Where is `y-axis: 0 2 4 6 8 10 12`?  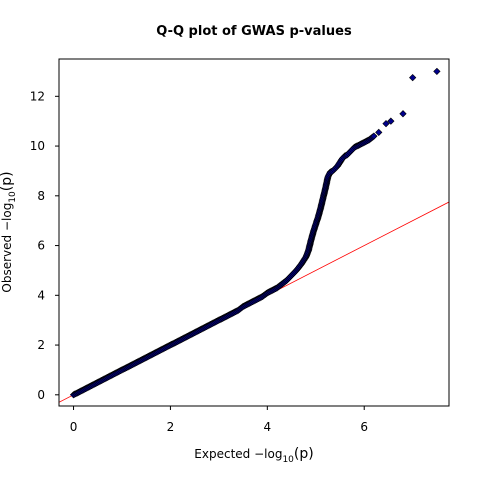
y-axis: 0 2 4 6 8 10 12 is located at coordinates (44, 245).